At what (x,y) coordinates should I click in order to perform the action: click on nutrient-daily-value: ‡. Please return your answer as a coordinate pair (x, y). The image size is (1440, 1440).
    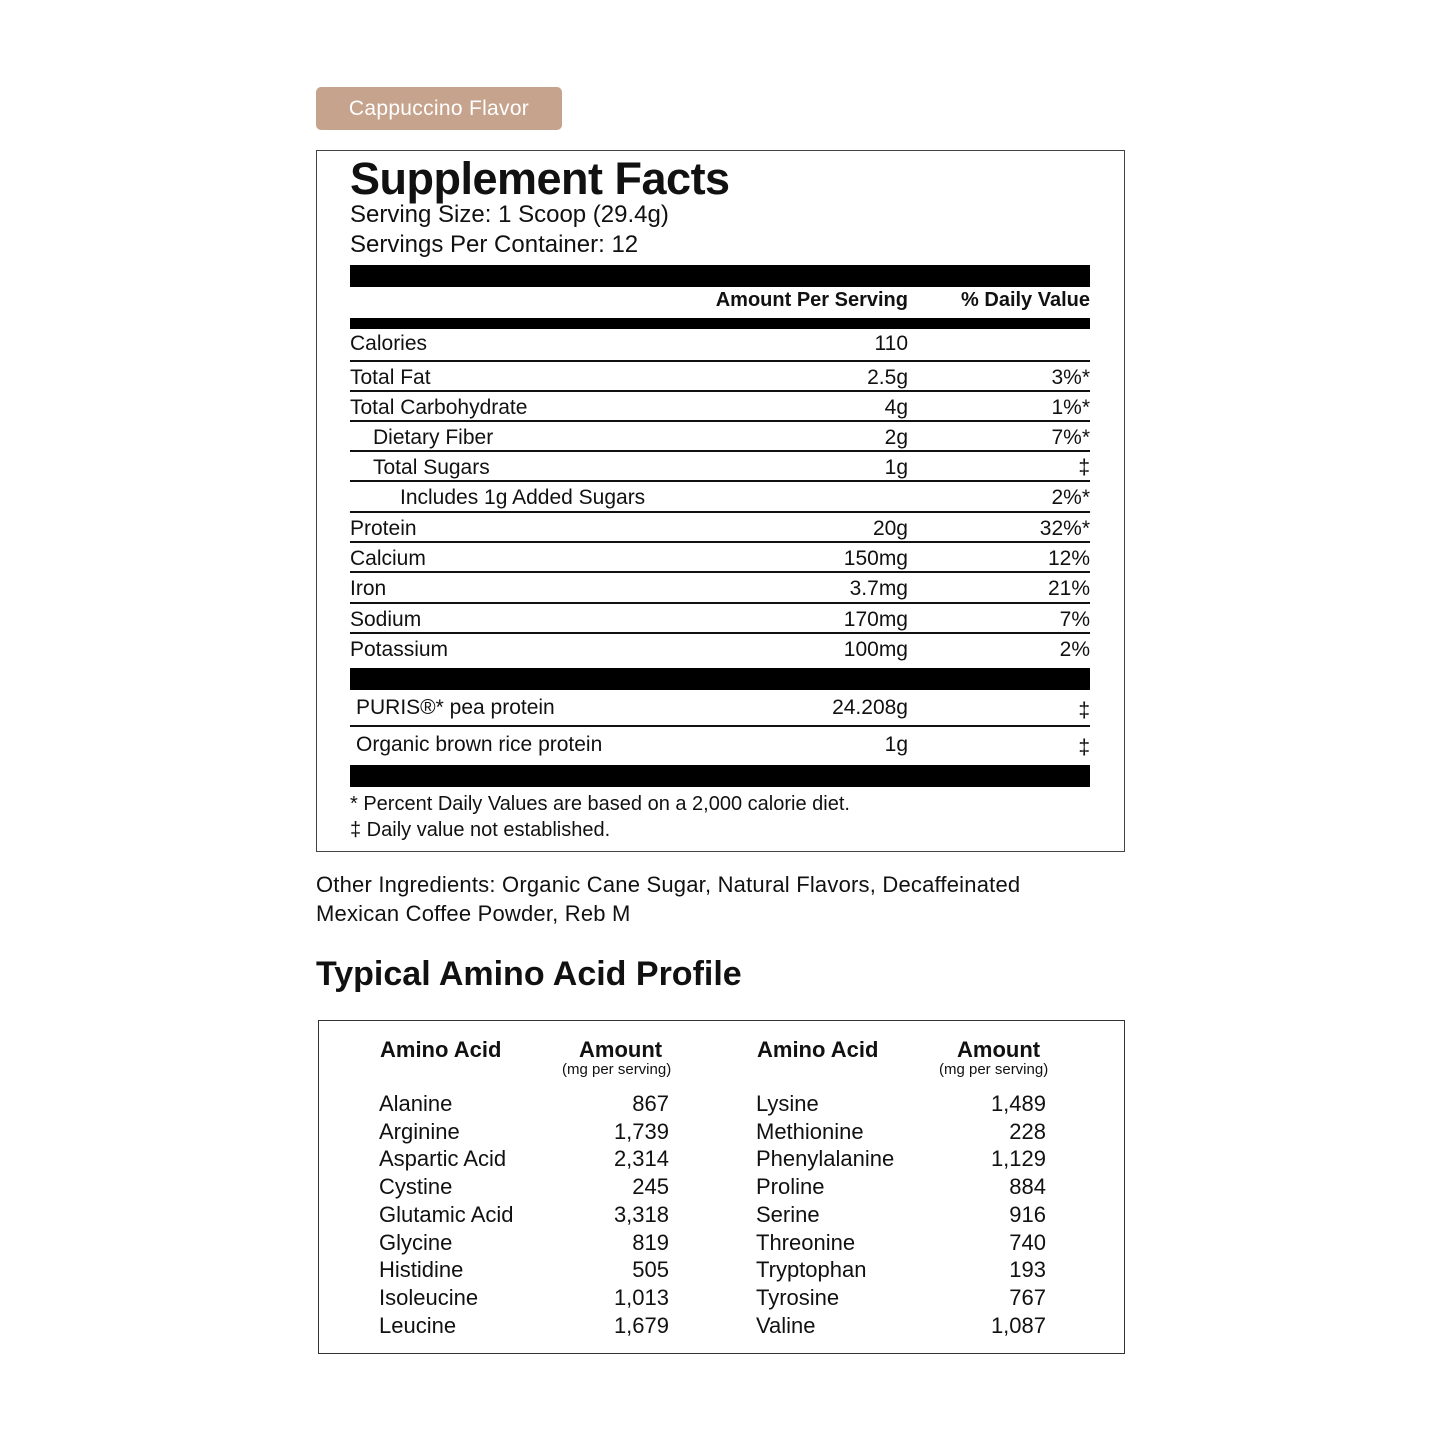
    Looking at the image, I should click on (1084, 467).